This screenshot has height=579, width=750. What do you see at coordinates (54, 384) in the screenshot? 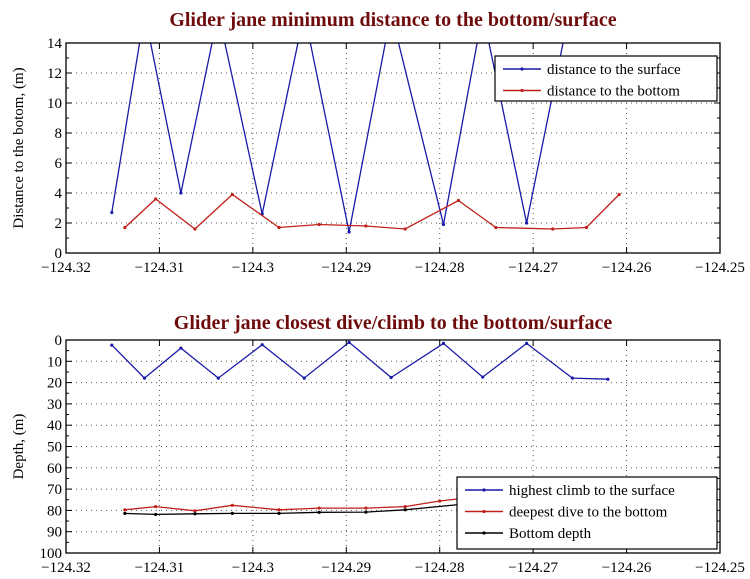
I see `y-tick-label: 20` at bounding box center [54, 384].